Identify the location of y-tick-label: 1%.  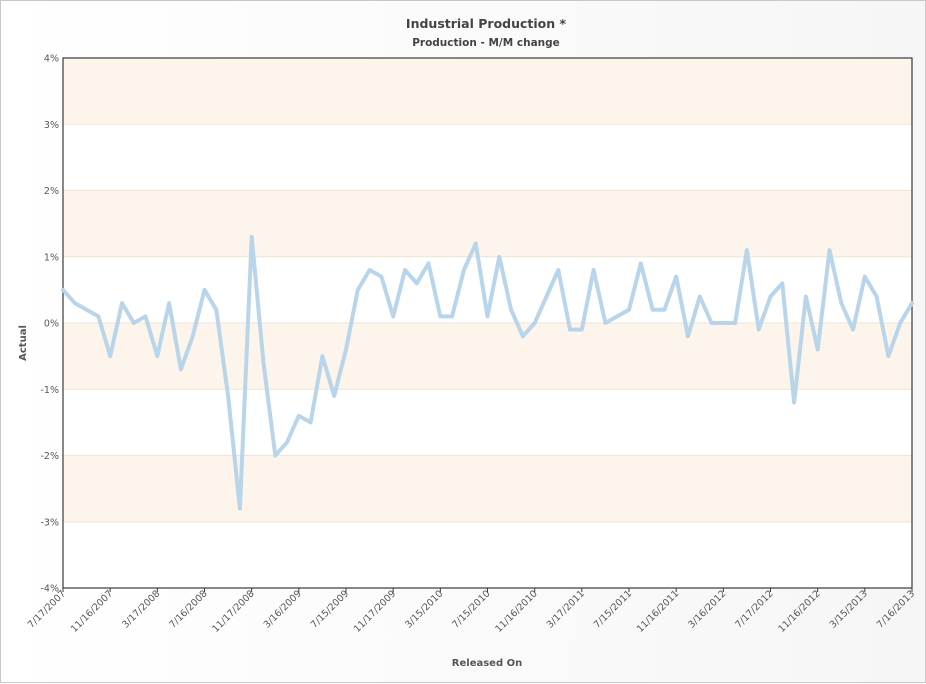
(51, 257).